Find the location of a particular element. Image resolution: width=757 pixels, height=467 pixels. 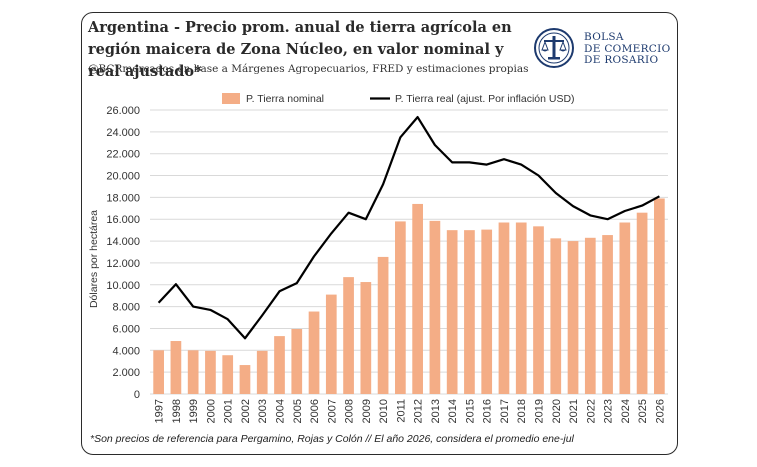

x-tick-label: 2022 is located at coordinates (591, 411).